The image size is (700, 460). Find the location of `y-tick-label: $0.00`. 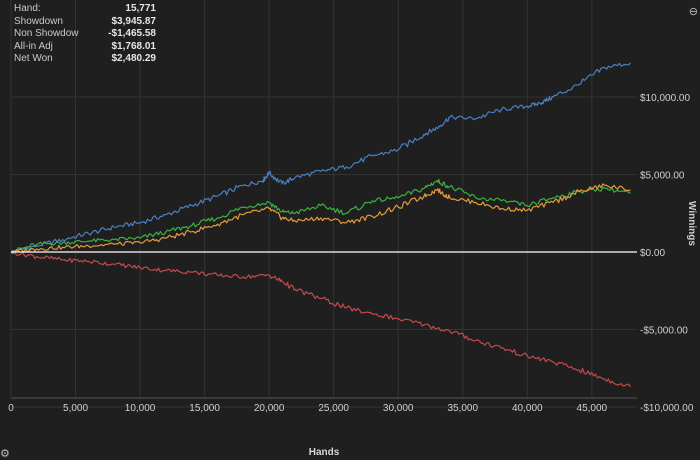

y-tick-label: $0.00 is located at coordinates (652, 253).